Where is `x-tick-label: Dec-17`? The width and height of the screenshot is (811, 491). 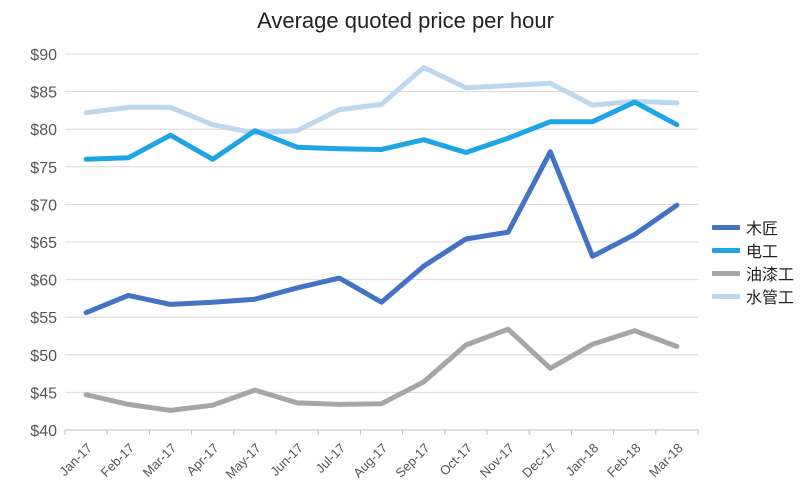
x-tick-label: Dec-17 is located at coordinates (539, 460).